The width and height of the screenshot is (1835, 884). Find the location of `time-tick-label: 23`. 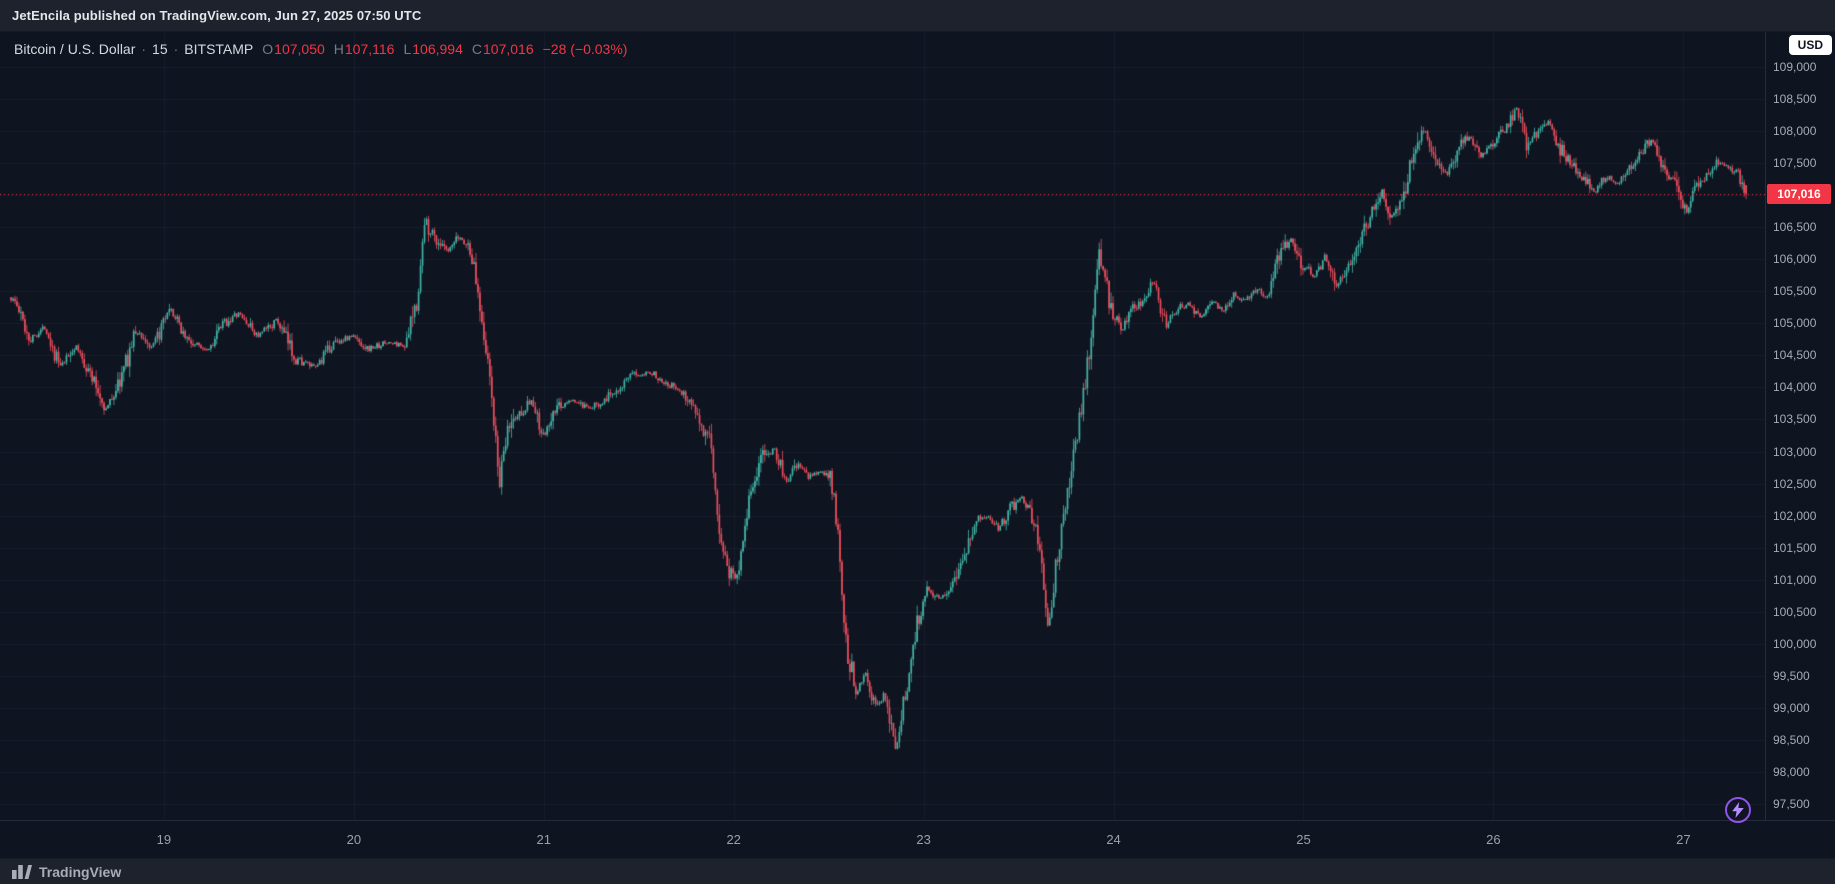

time-tick-label: 23 is located at coordinates (923, 839).